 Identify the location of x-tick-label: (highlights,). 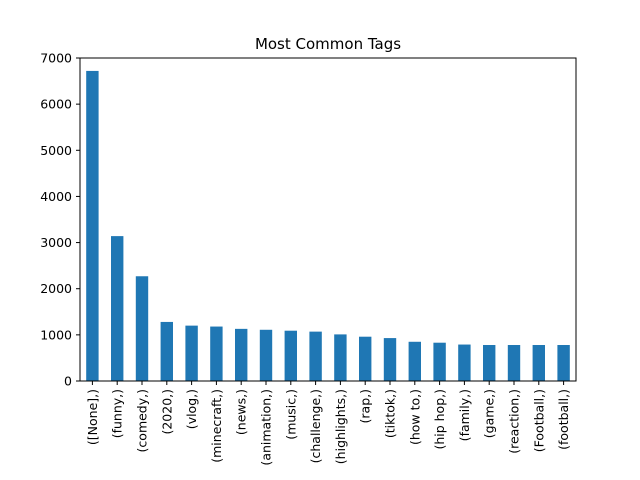
(340, 426).